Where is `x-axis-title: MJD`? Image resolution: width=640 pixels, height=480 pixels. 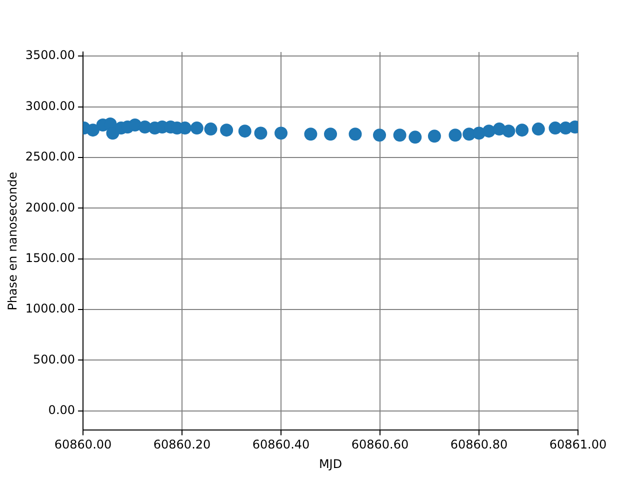
x-axis-title: MJD is located at coordinates (330, 463).